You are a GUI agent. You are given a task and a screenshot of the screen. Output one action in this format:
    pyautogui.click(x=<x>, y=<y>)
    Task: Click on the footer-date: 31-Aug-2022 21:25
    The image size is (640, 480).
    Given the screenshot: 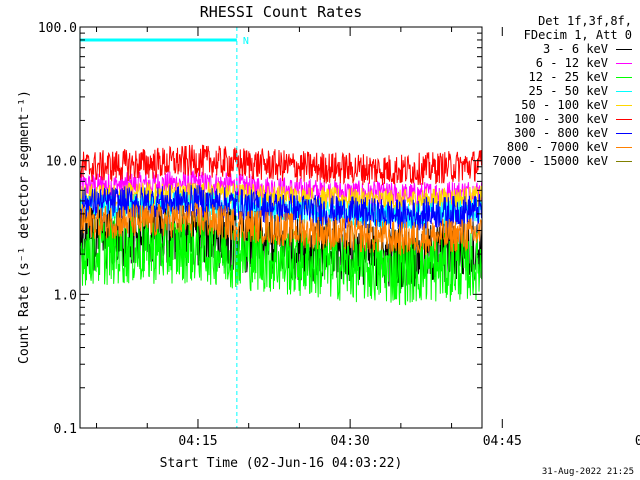 What is the action you would take?
    pyautogui.click(x=587, y=472)
    